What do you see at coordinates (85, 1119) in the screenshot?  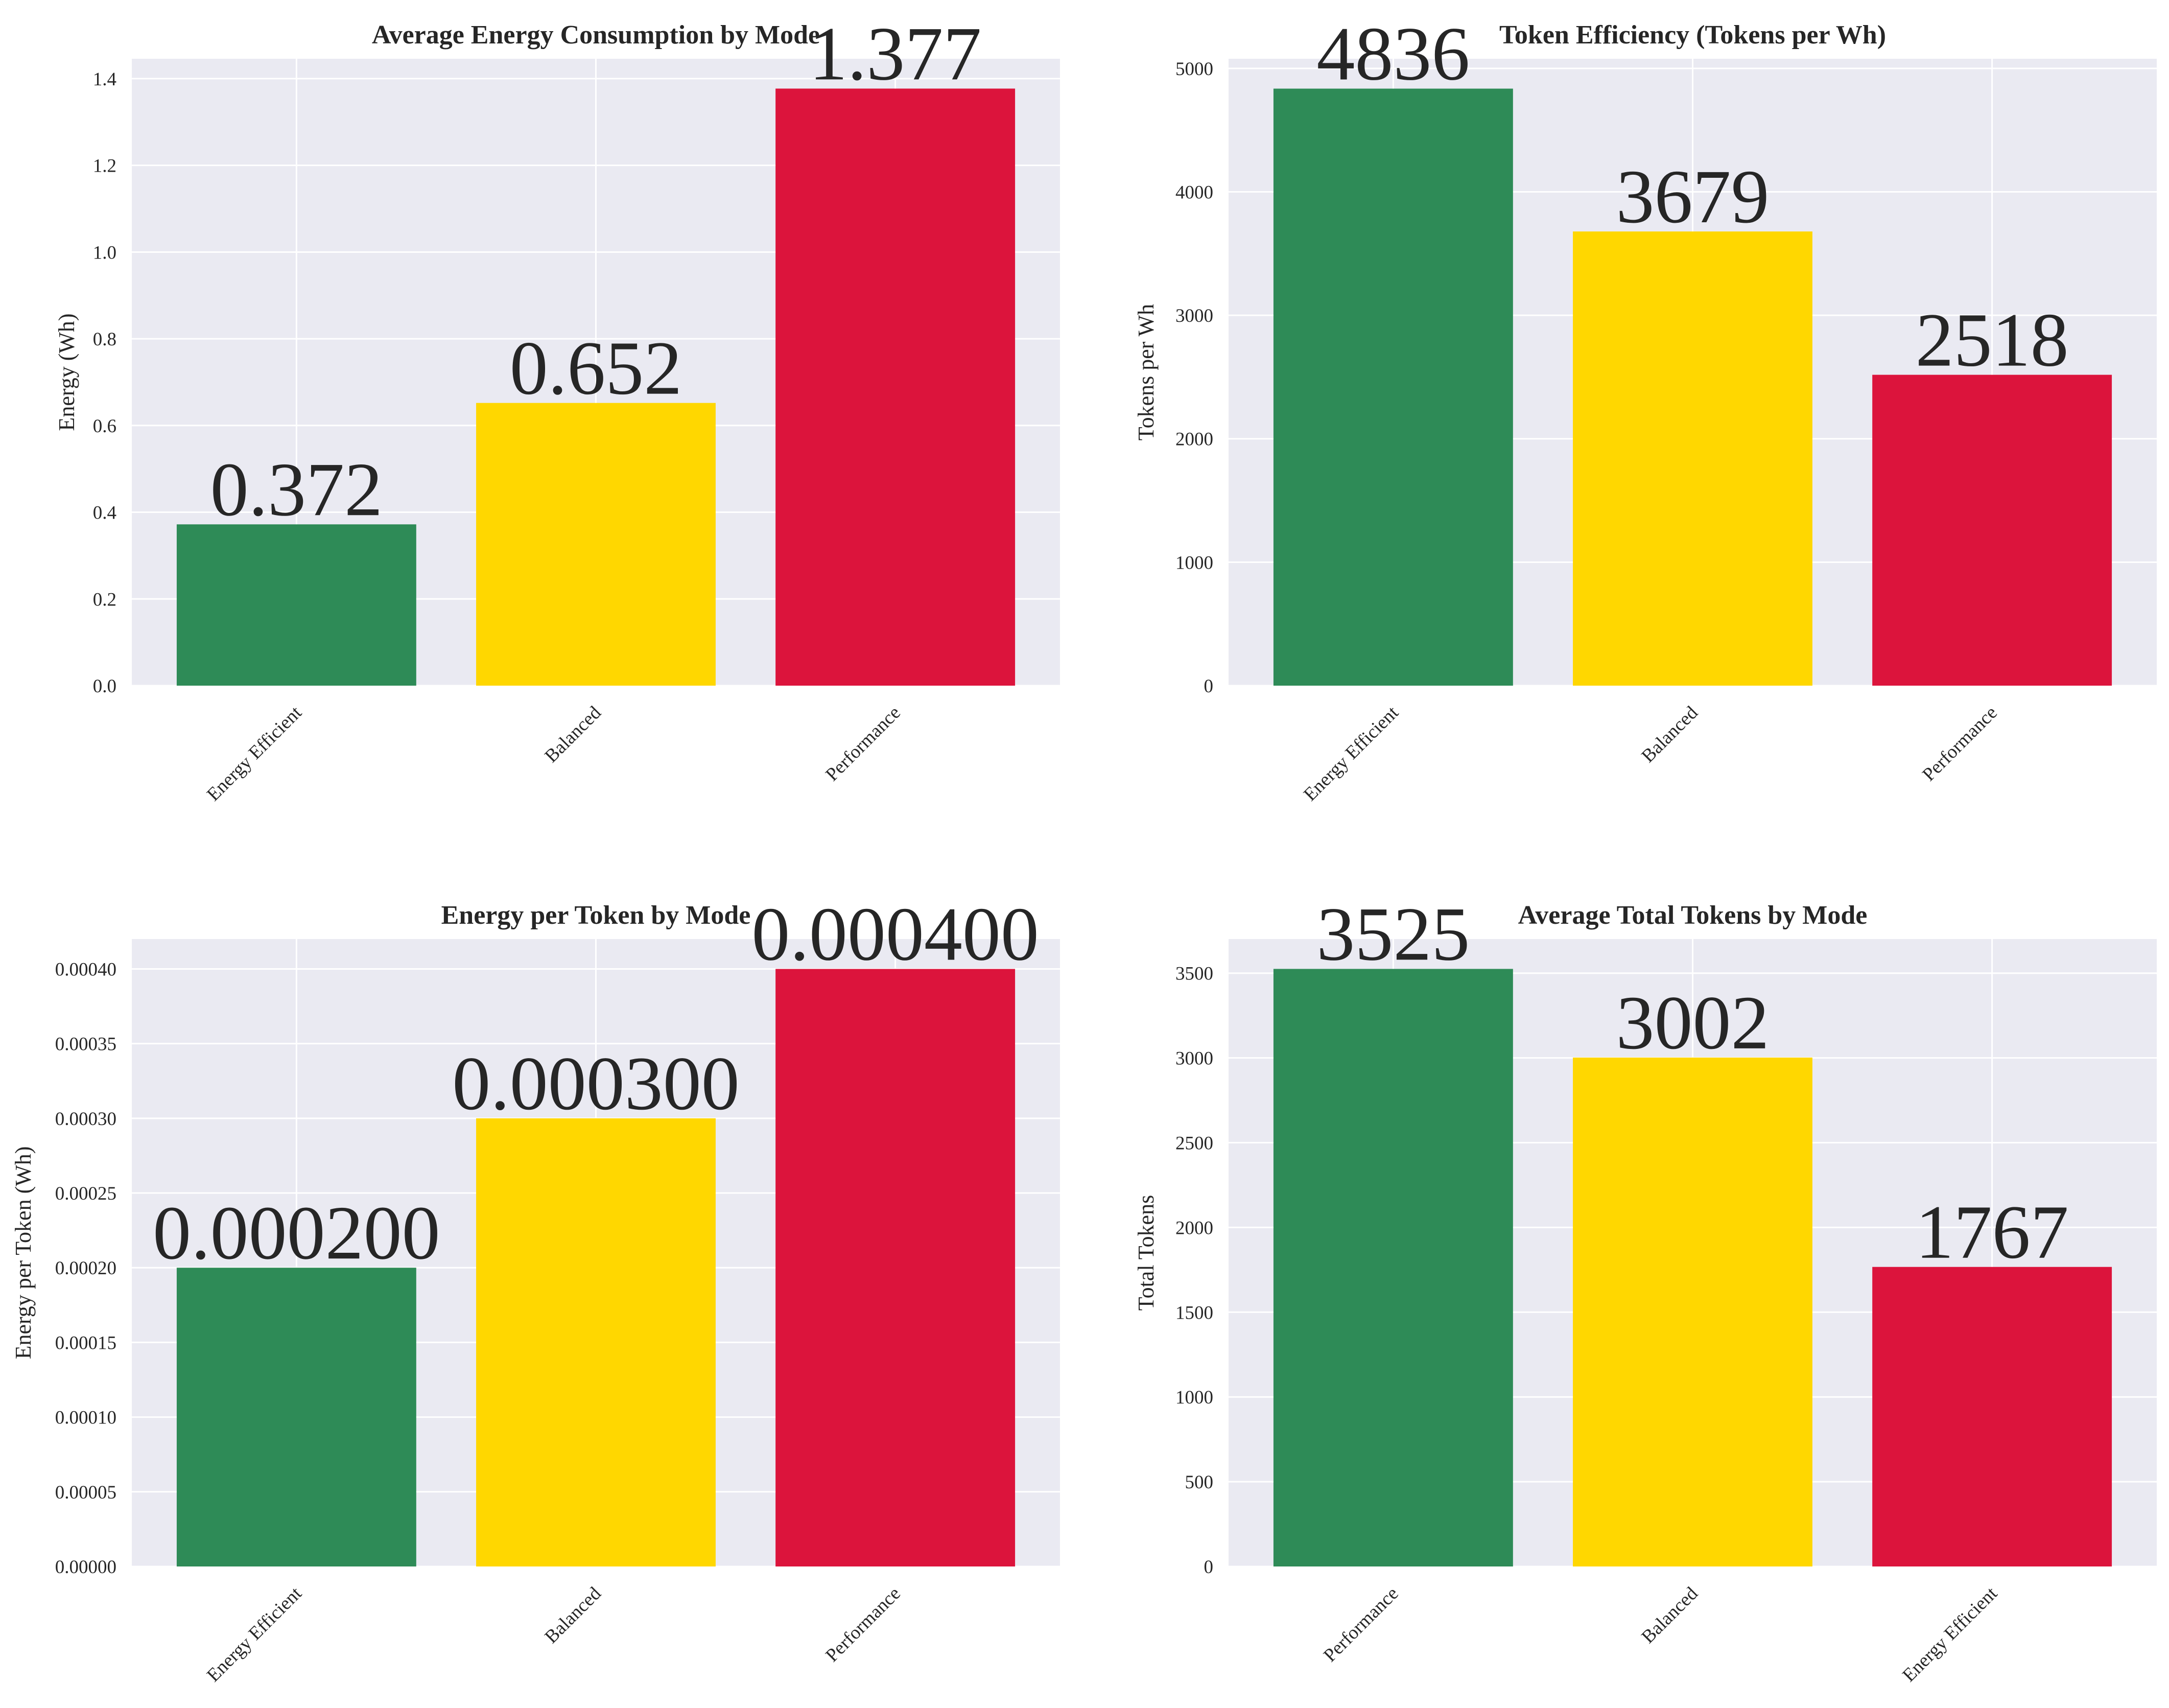 I see `y-tick-label: 0.00030` at bounding box center [85, 1119].